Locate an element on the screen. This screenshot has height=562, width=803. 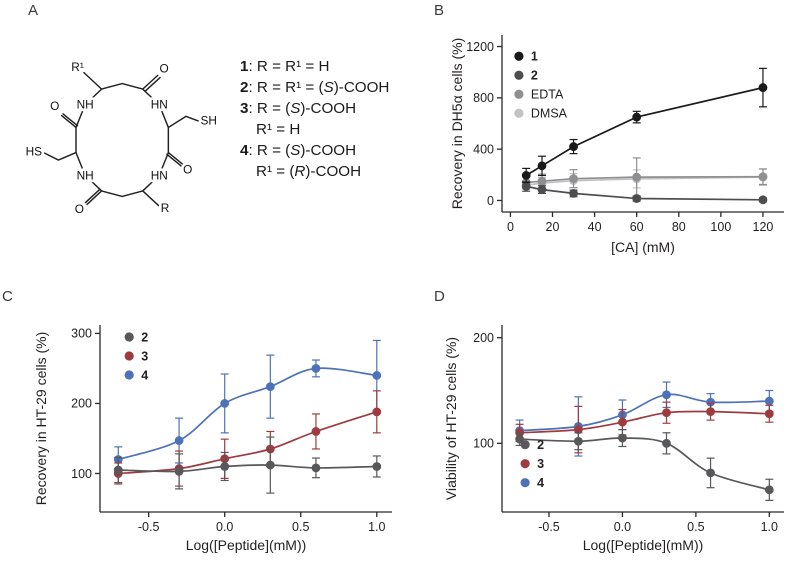
svg-text: [CA] (mM) is located at coordinates (643, 247).